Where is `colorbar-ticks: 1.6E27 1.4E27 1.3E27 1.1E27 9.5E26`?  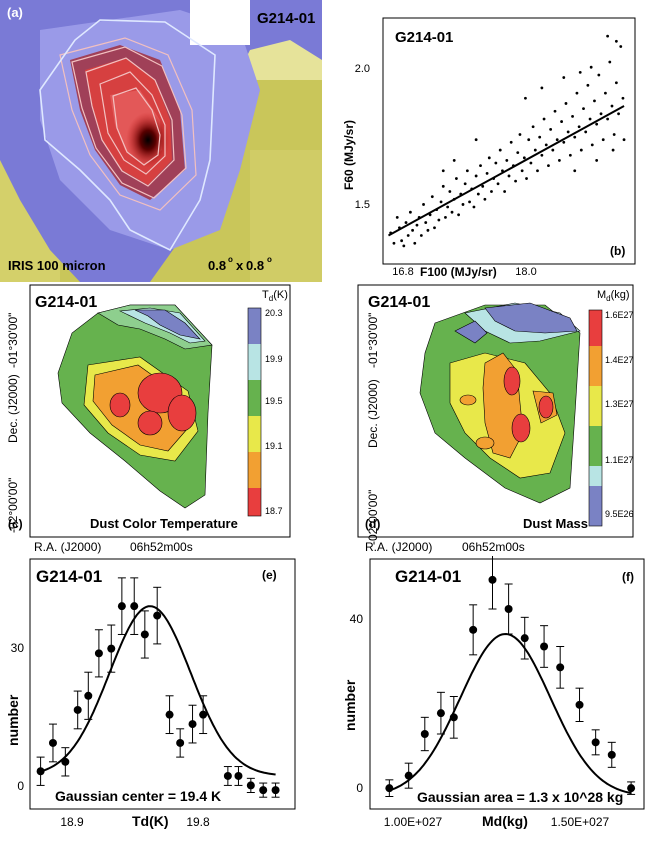 colorbar-ticks: 1.6E27 1.4E27 1.3E27 1.1E27 9.5E26 is located at coordinates (619, 414).